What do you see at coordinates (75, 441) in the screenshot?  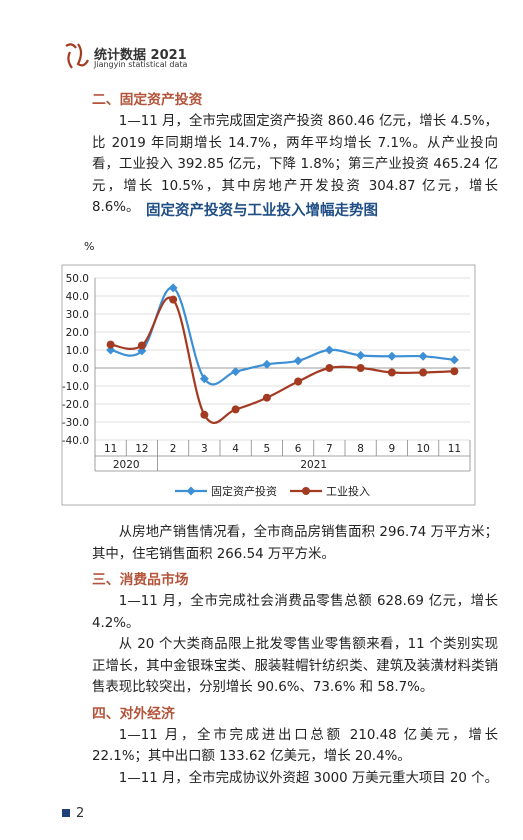 I see `y-tick-label: -40.0` at bounding box center [75, 441].